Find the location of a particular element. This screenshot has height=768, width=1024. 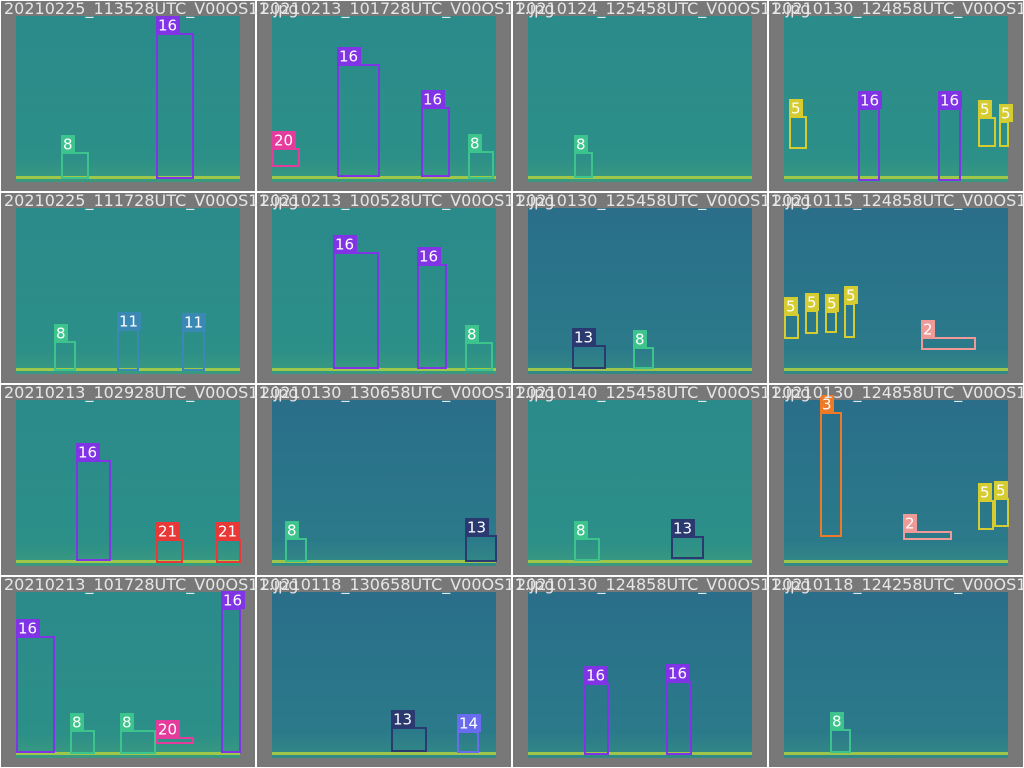

box-label: 21 is located at coordinates (167, 532).